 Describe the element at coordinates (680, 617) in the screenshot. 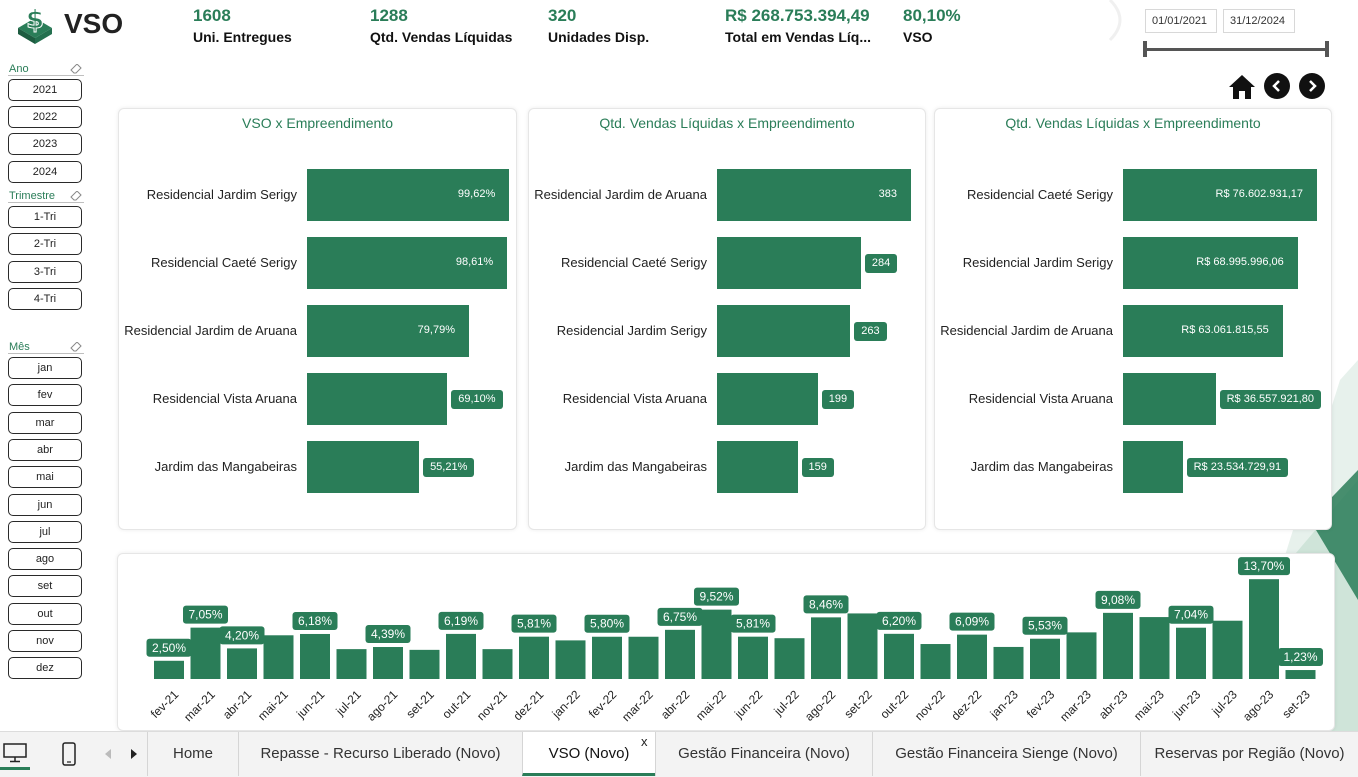

I see `timeline-label-text: 6,75%` at that location.